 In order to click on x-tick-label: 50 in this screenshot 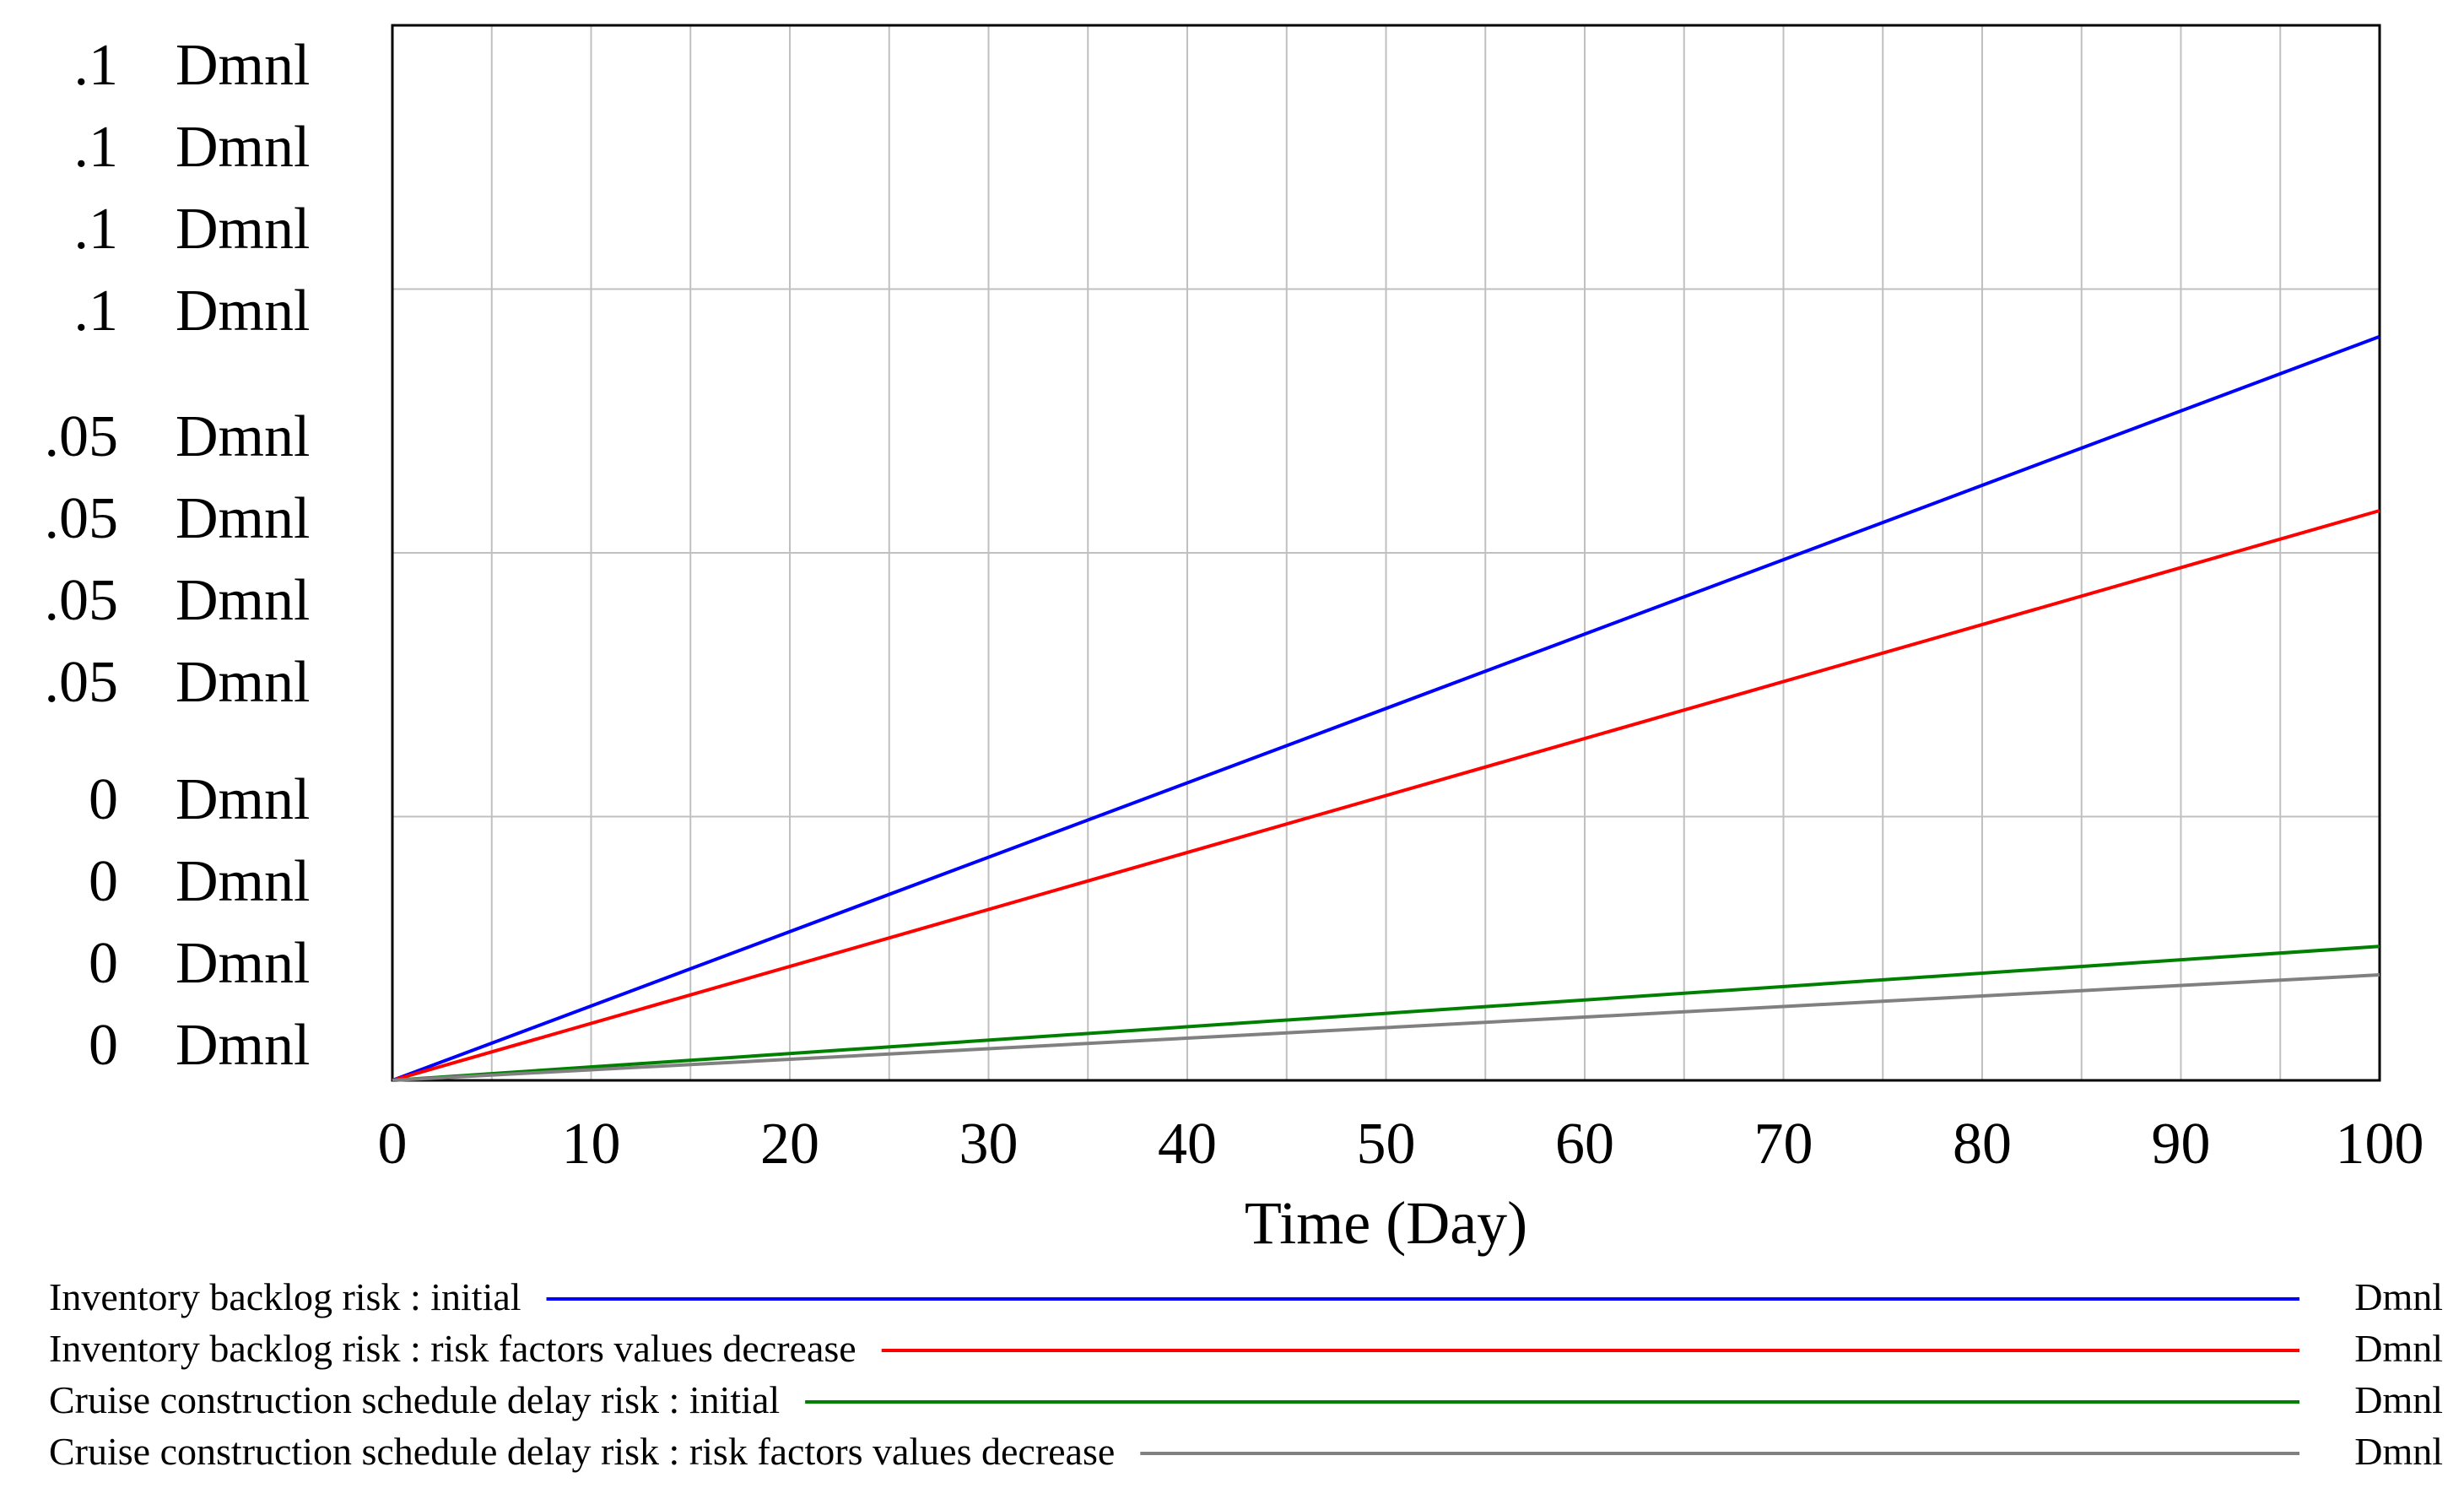, I will do `click(1387, 1144)`.